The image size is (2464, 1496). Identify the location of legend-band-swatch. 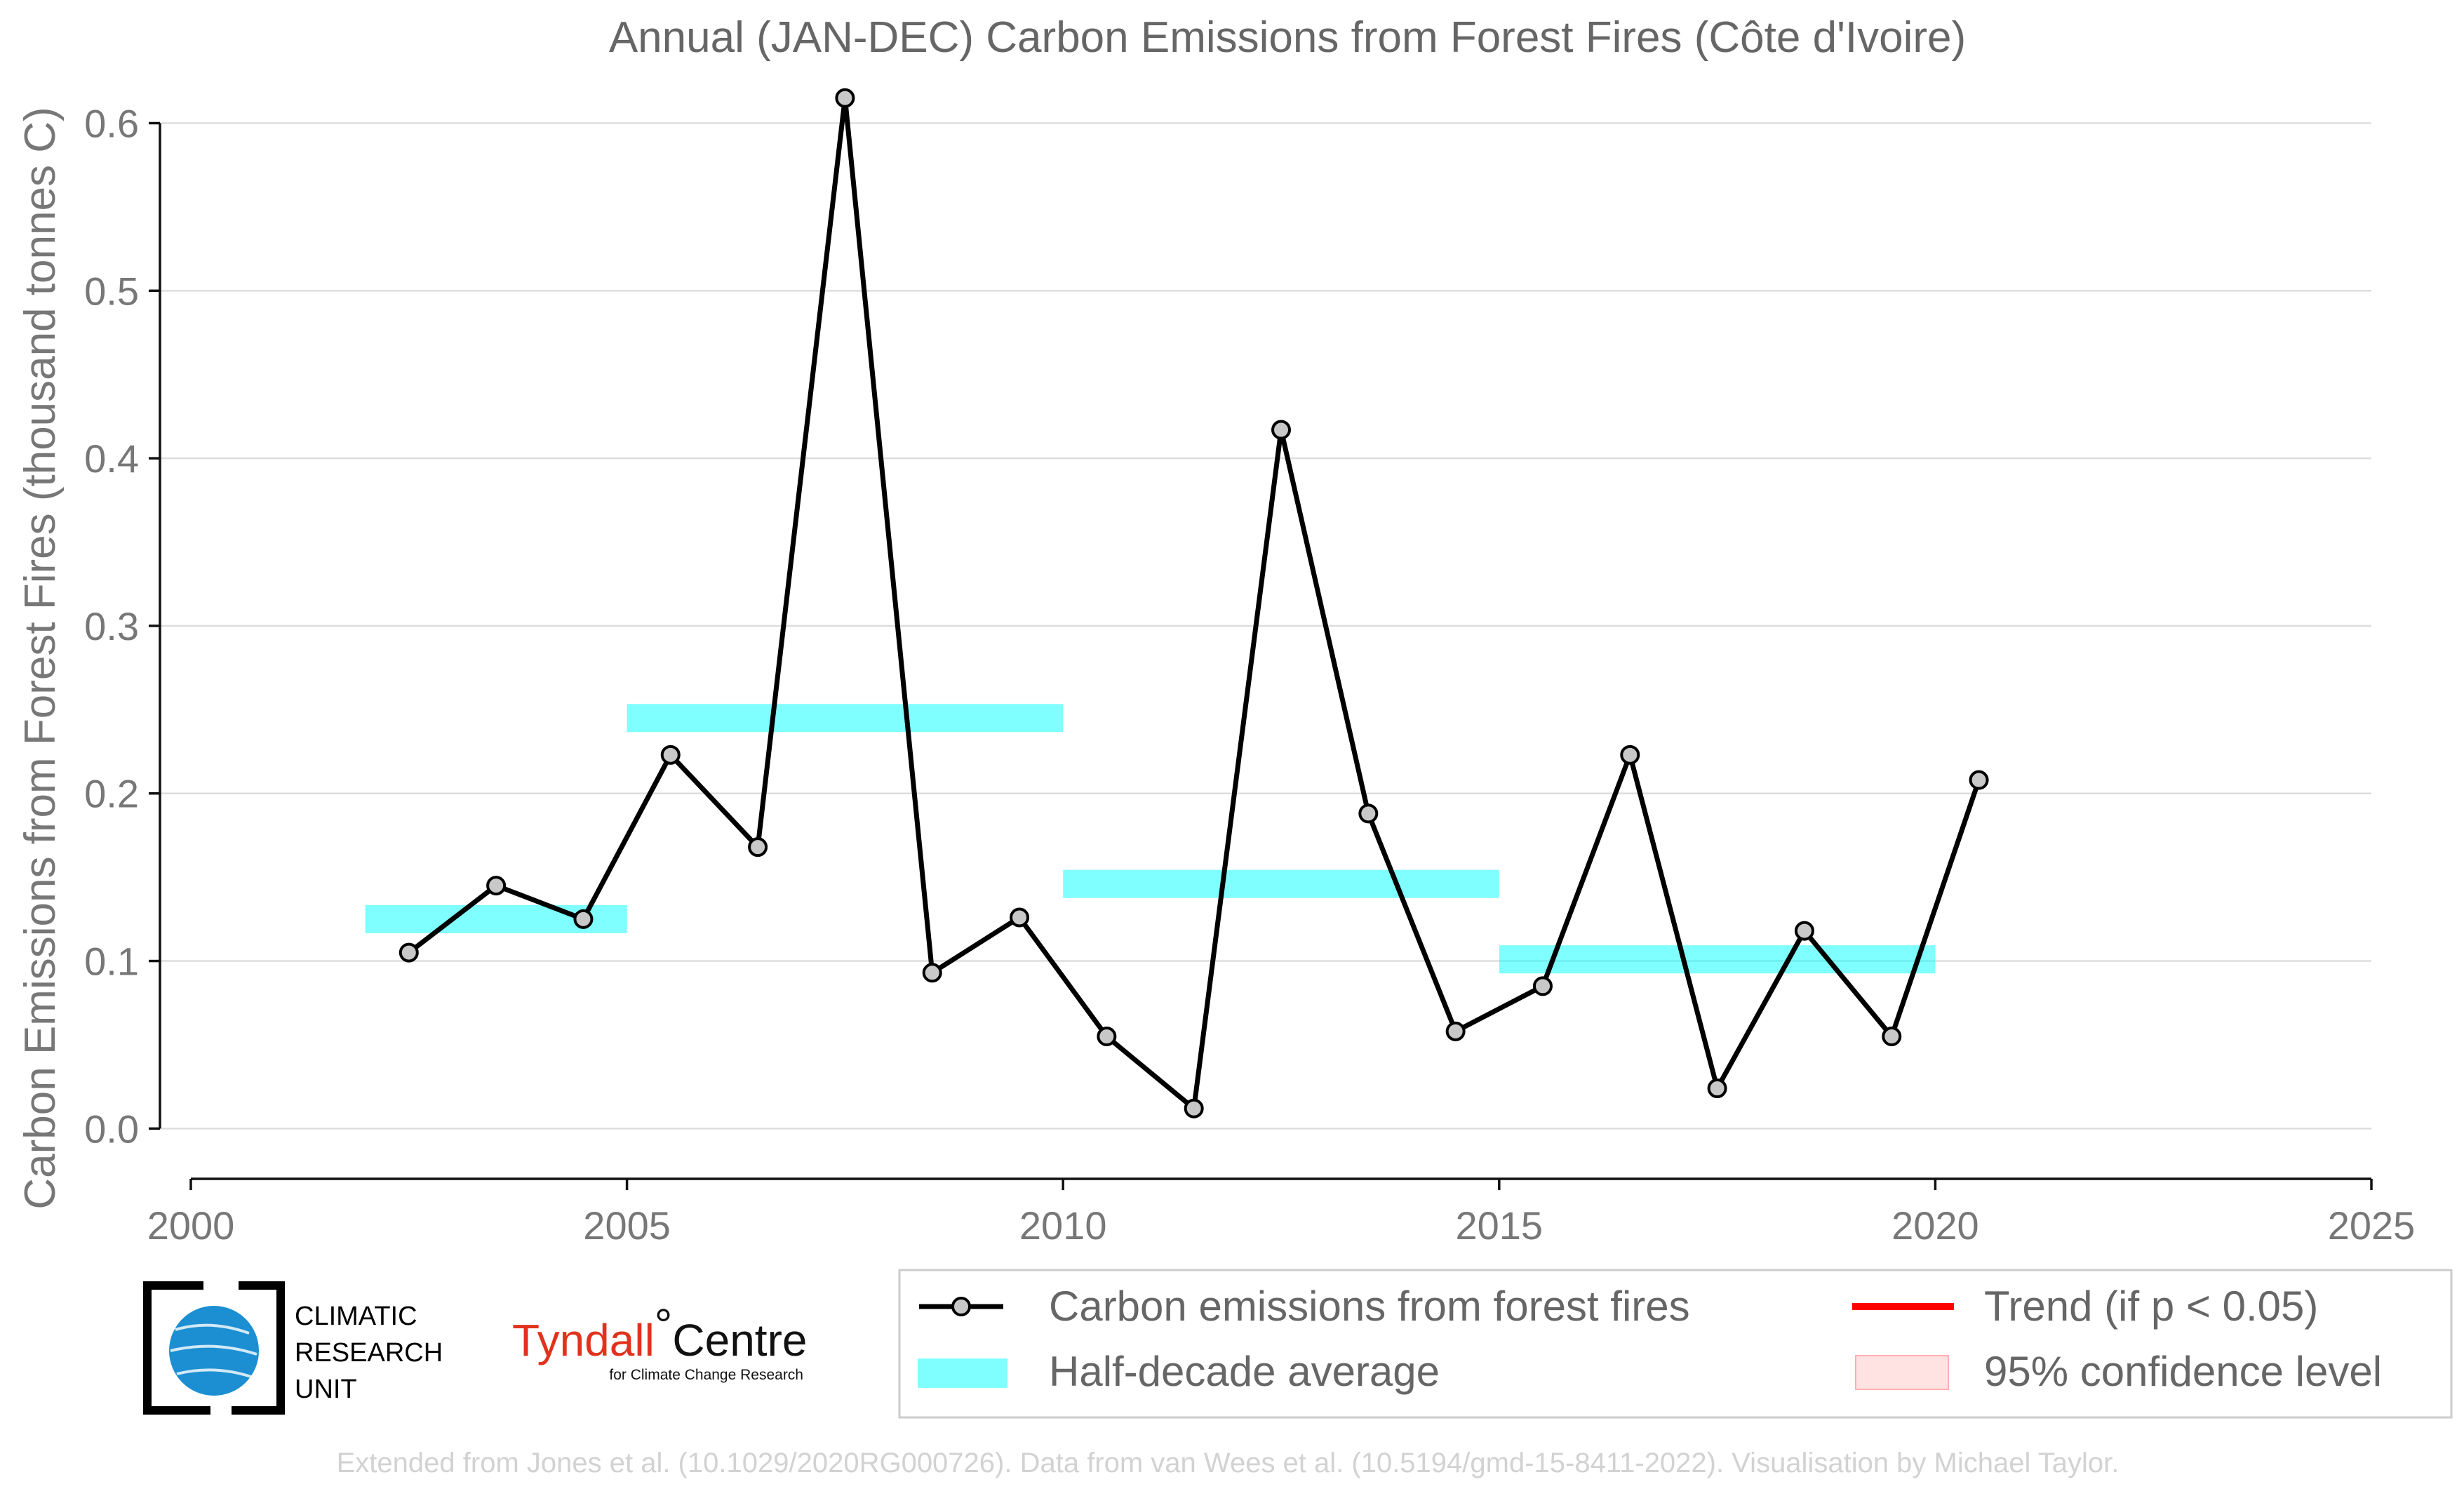
(962, 1373).